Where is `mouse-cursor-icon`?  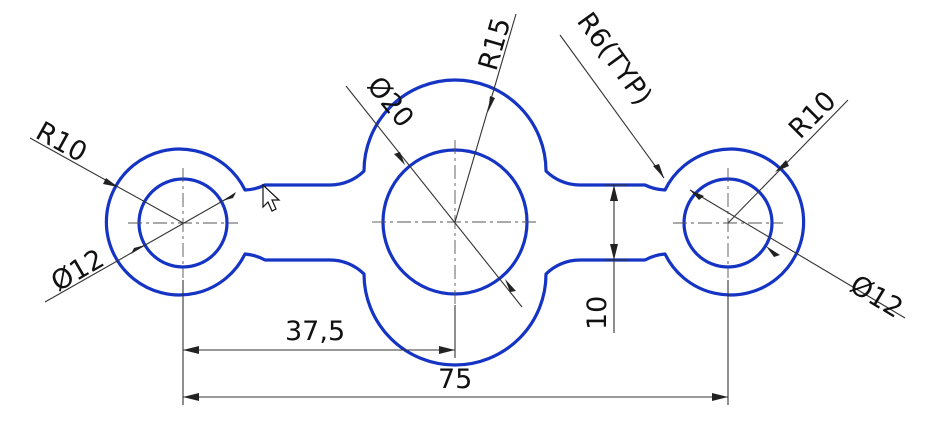
mouse-cursor-icon is located at coordinates (271, 197).